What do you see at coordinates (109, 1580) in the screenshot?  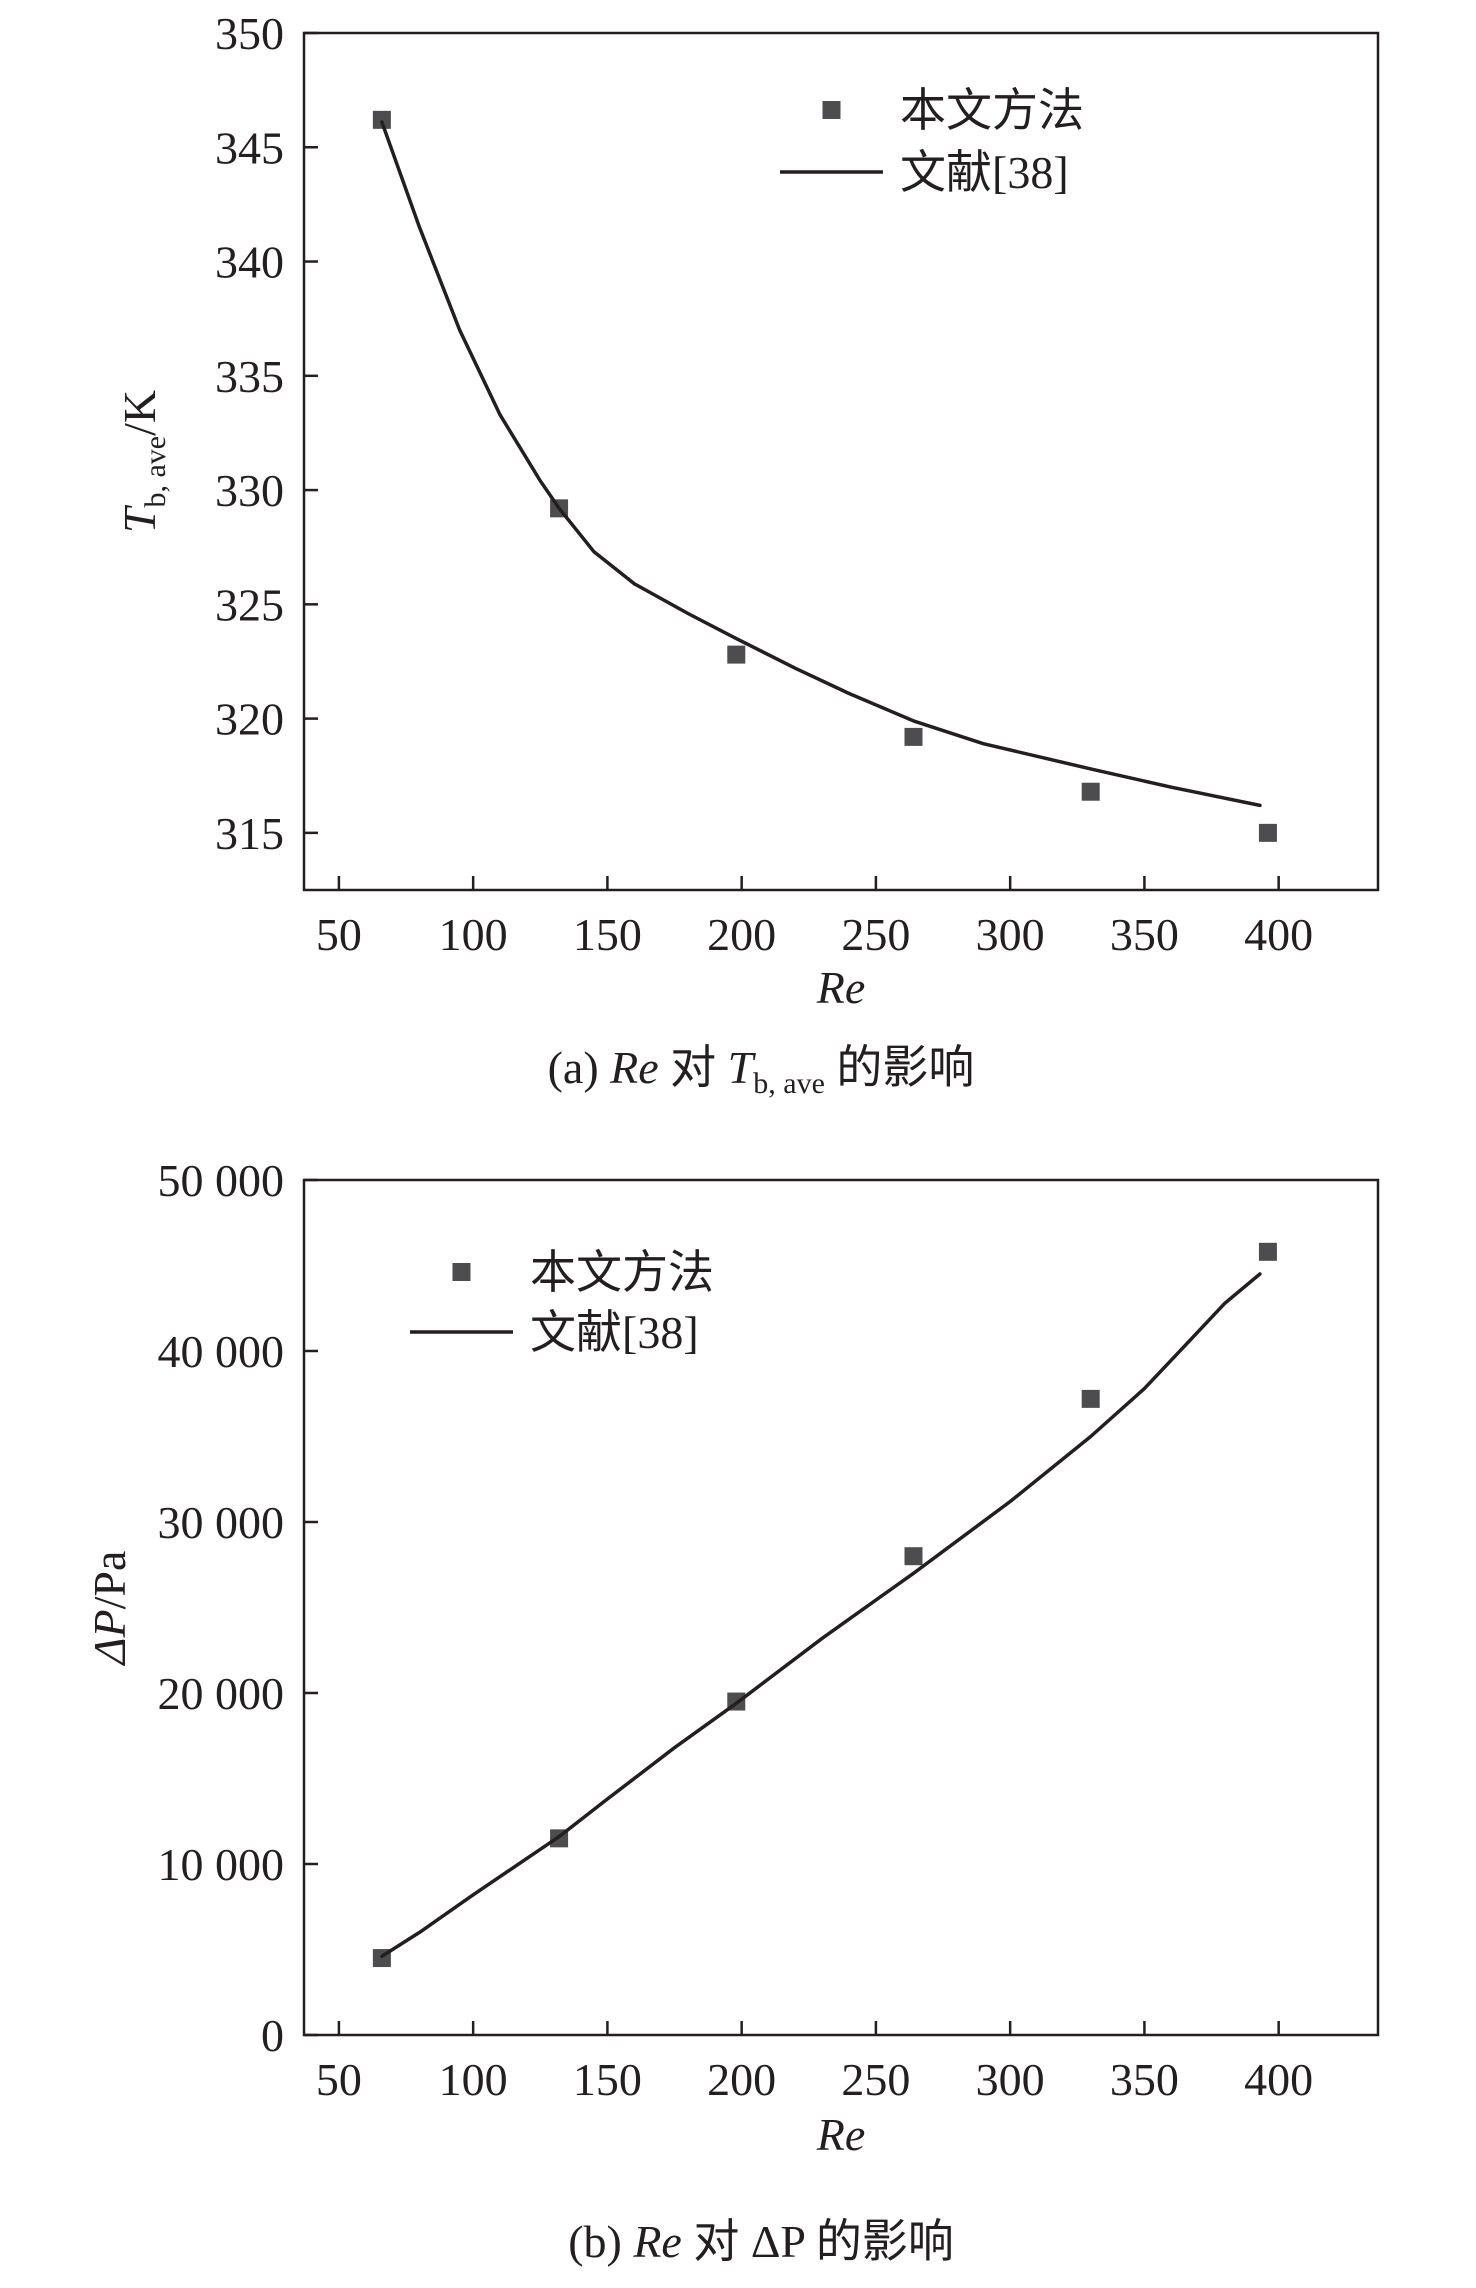 I see `y-axis-unit: /Pa` at bounding box center [109, 1580].